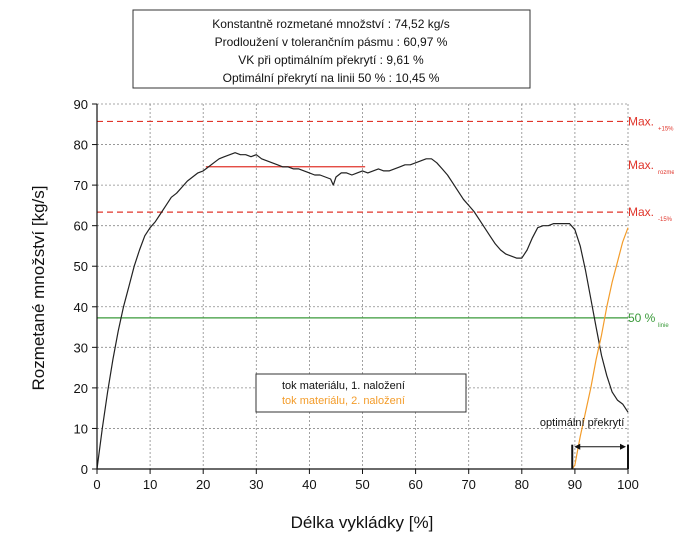 The width and height of the screenshot is (674, 541). What do you see at coordinates (468, 484) in the screenshot?
I see `x-tick-label: 70` at bounding box center [468, 484].